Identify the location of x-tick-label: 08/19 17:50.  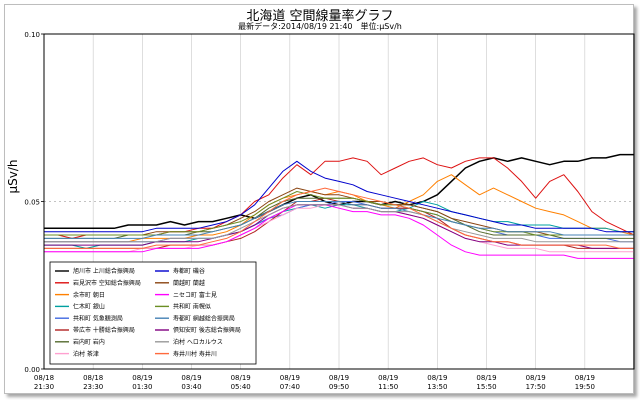
(536, 382).